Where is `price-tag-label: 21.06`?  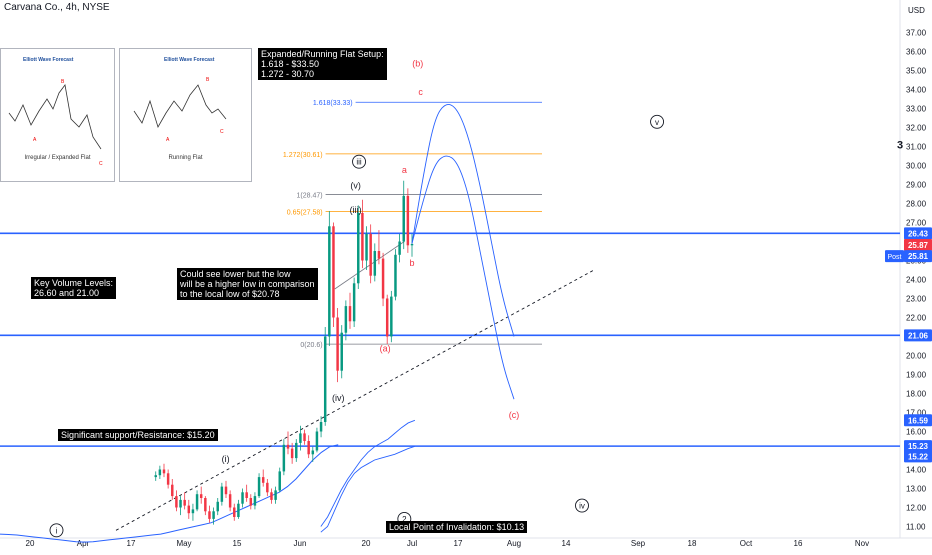
price-tag-label: 21.06 is located at coordinates (918, 335).